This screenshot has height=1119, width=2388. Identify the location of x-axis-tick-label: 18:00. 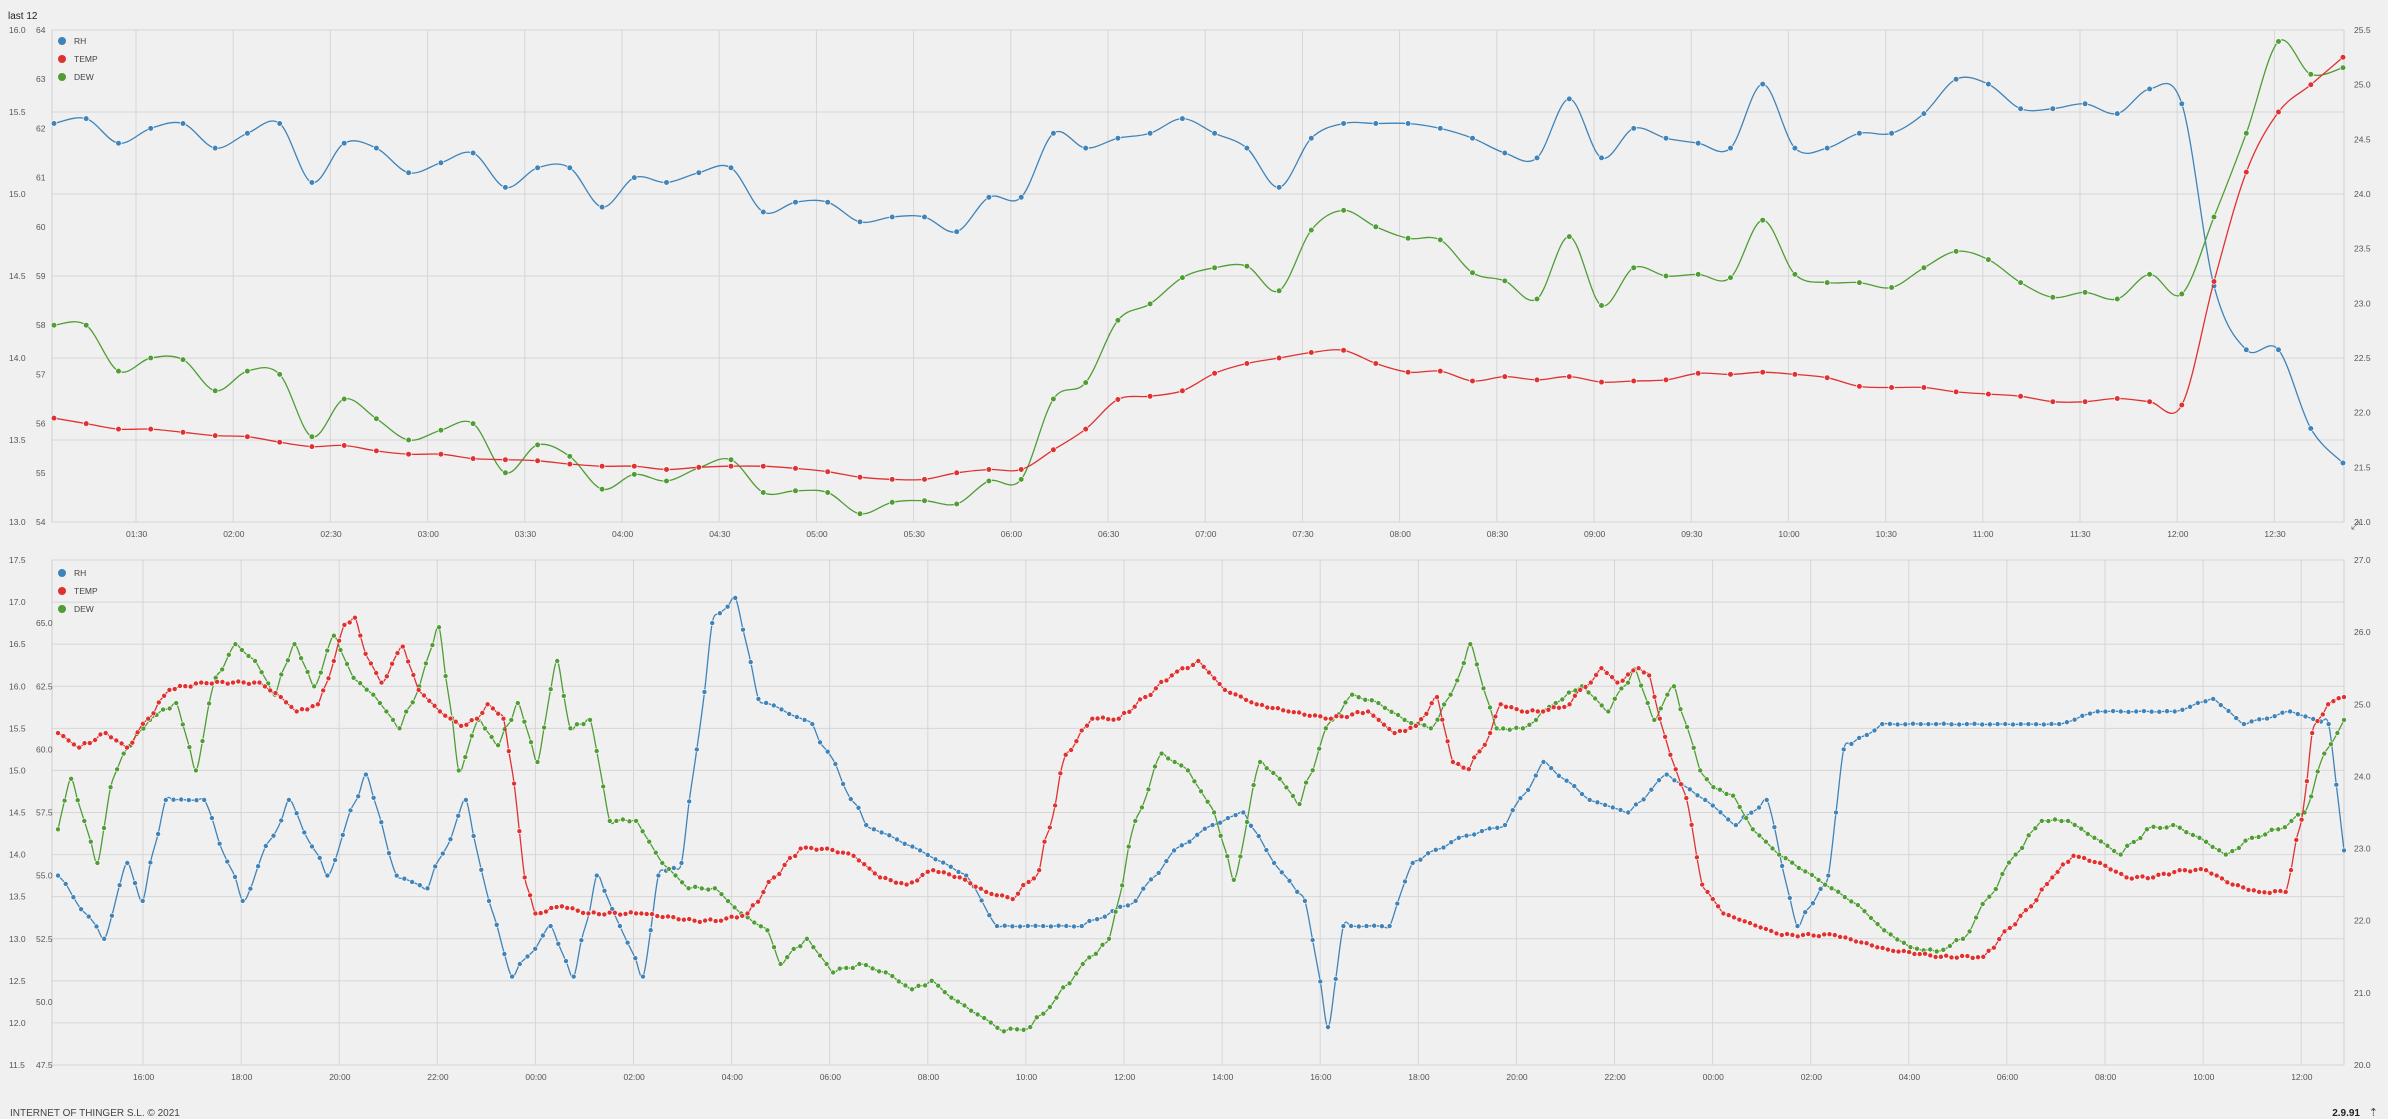
(242, 1077).